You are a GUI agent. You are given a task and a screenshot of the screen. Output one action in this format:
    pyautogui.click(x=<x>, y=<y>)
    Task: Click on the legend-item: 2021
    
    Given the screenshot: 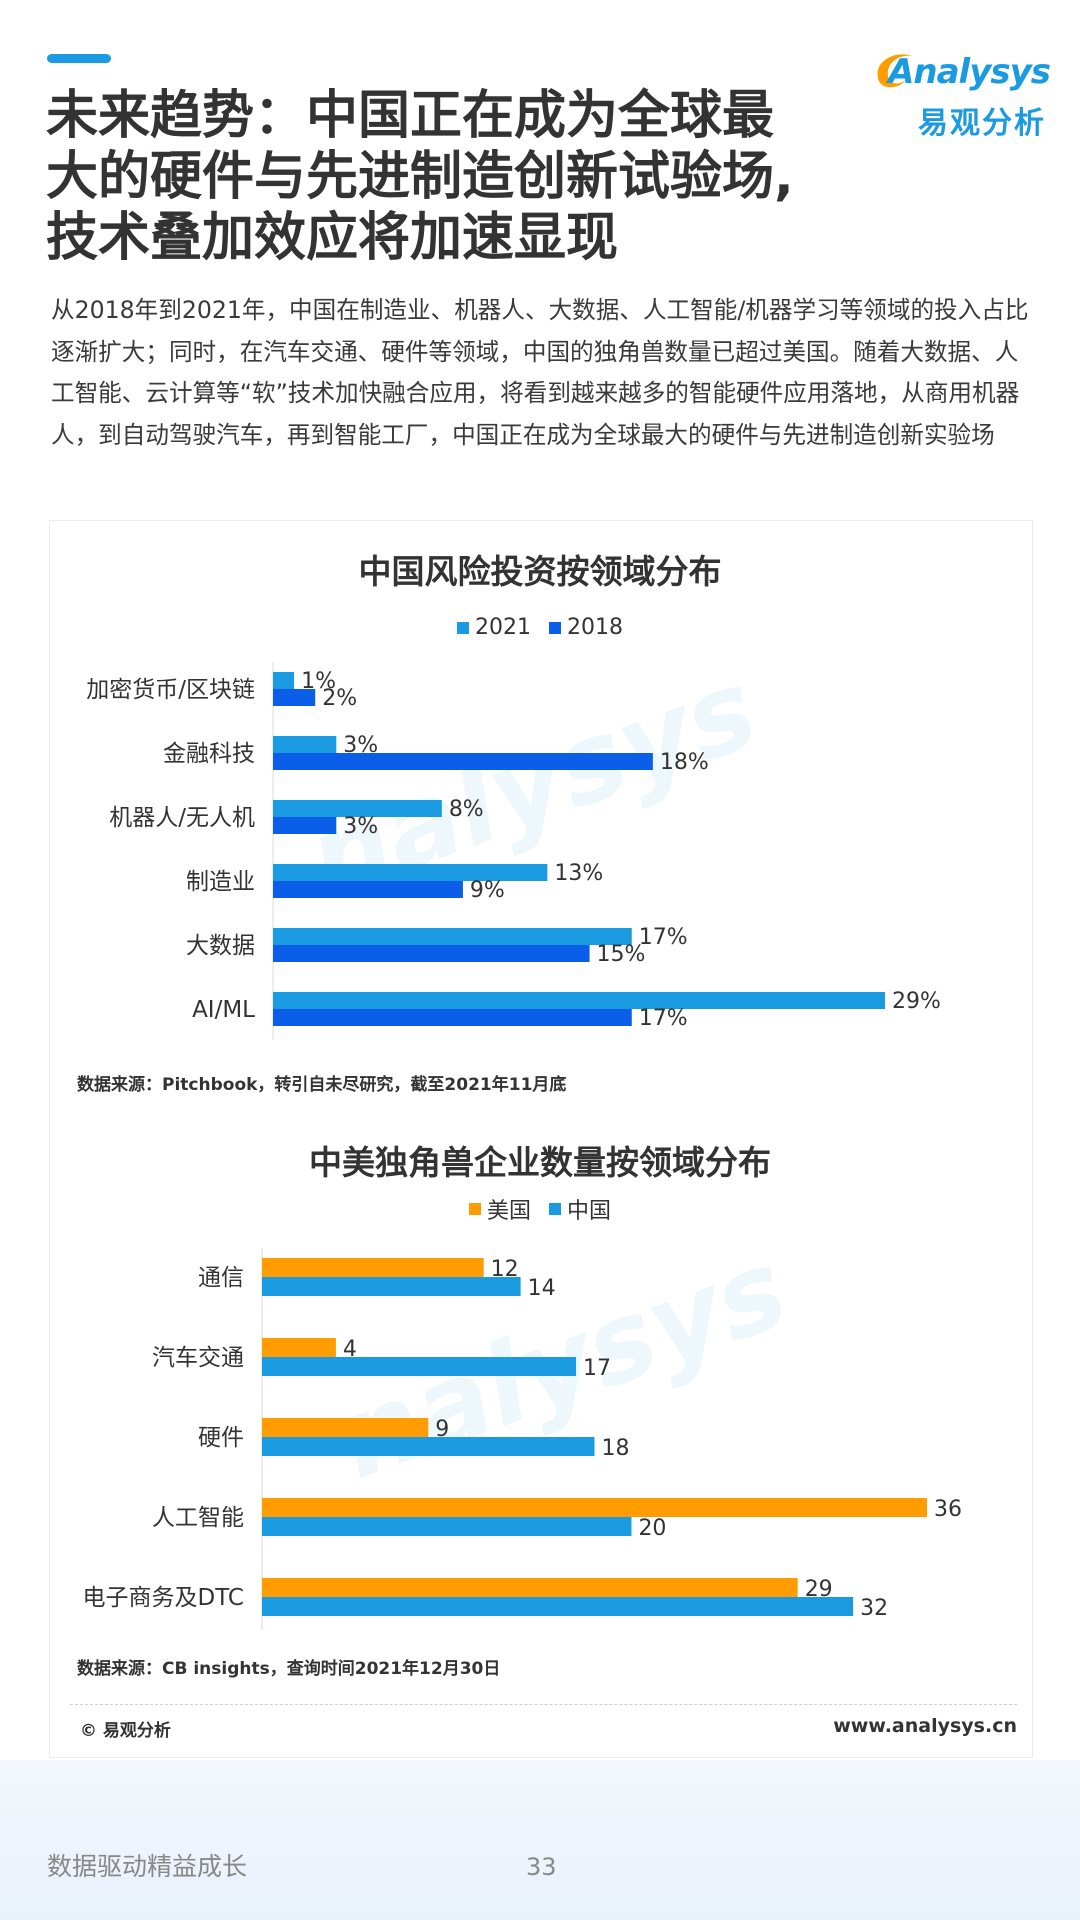 What is the action you would take?
    pyautogui.click(x=494, y=627)
    